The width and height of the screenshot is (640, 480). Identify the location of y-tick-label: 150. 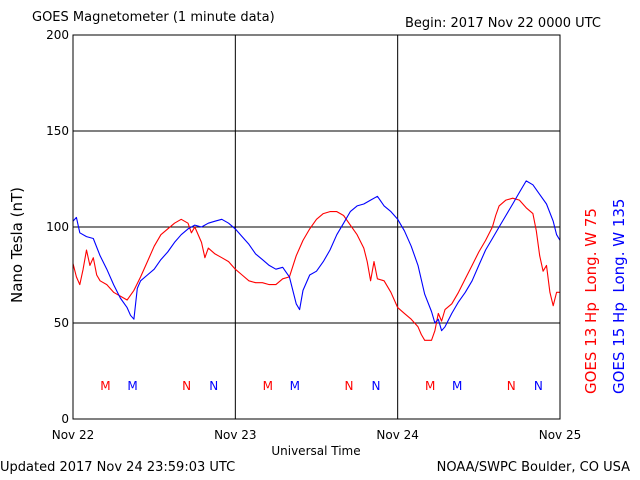
(57, 131).